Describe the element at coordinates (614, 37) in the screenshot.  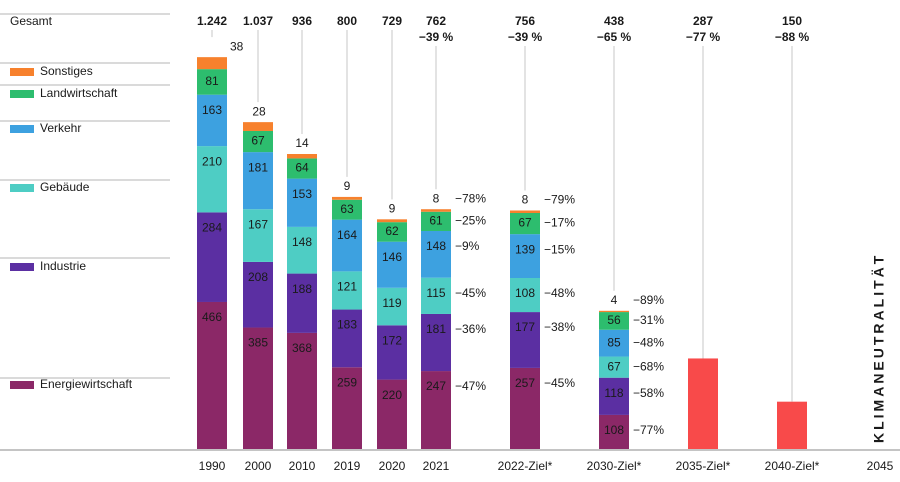
I see `bar-total-change-label: −65 %` at that location.